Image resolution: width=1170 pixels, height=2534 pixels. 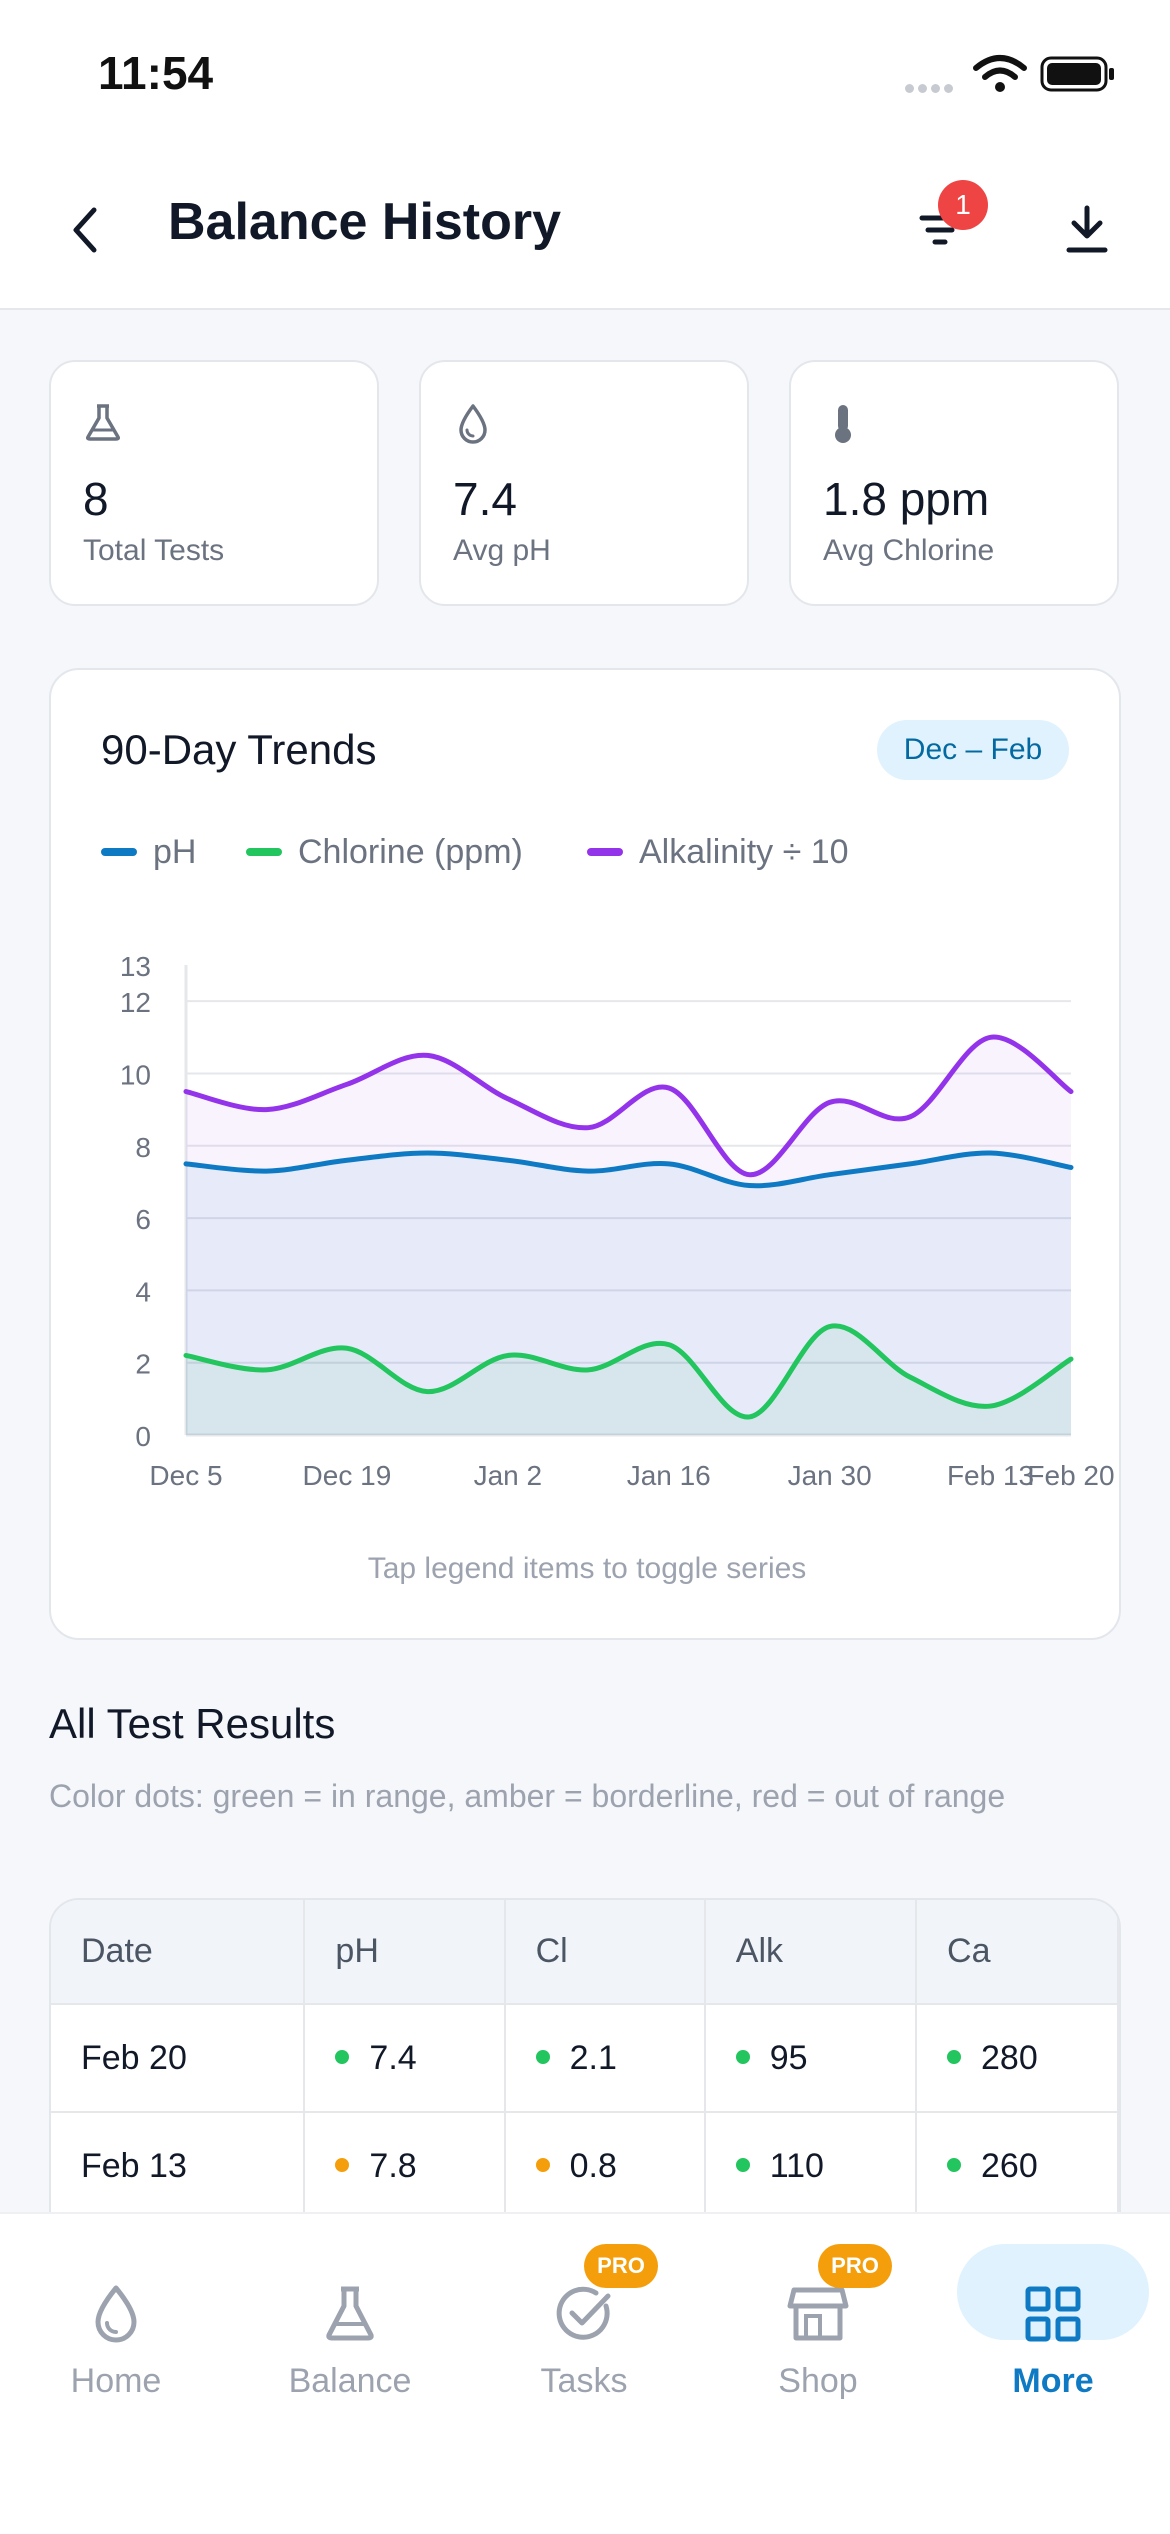 What do you see at coordinates (135, 1002) in the screenshot?
I see `y-tick-label: 12` at bounding box center [135, 1002].